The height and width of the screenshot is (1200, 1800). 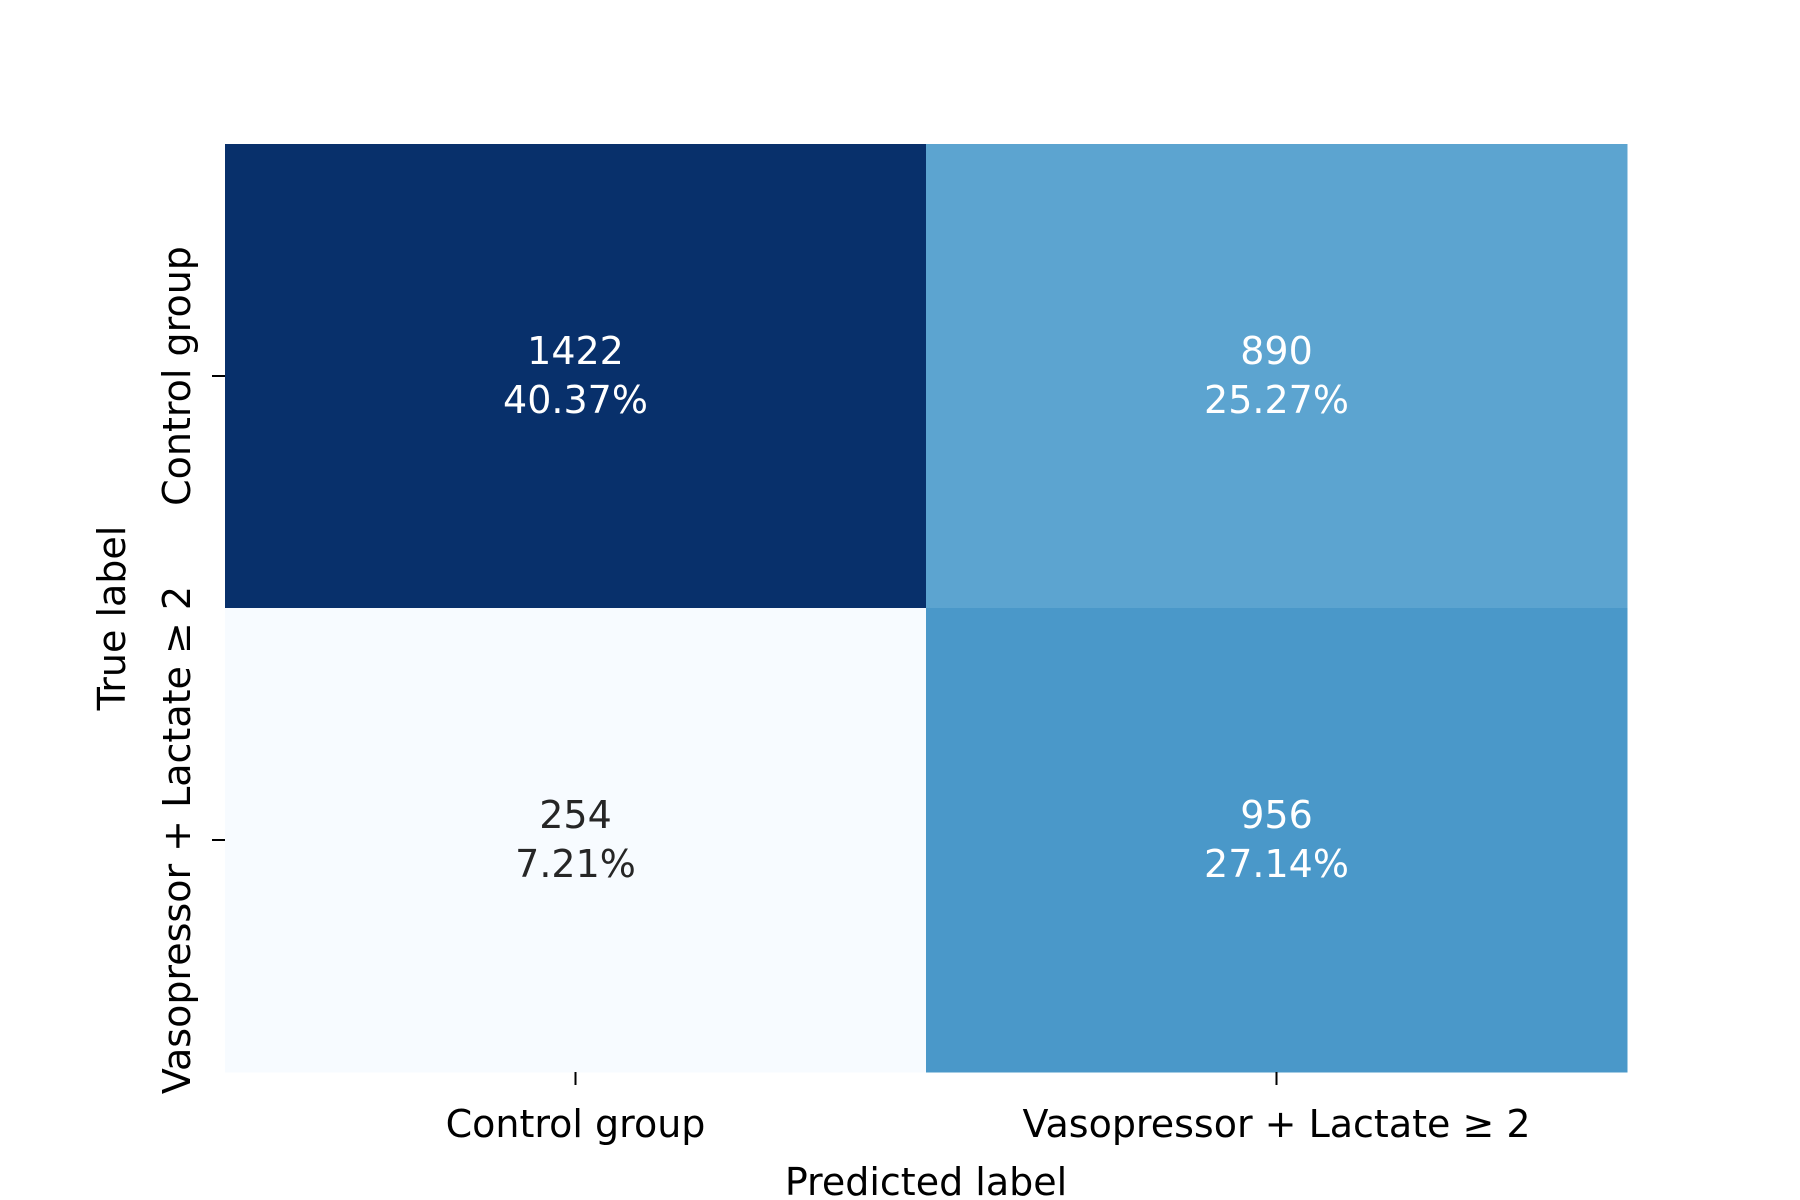 I want to click on cell-percent-label: 25.27%, so click(x=1276, y=400).